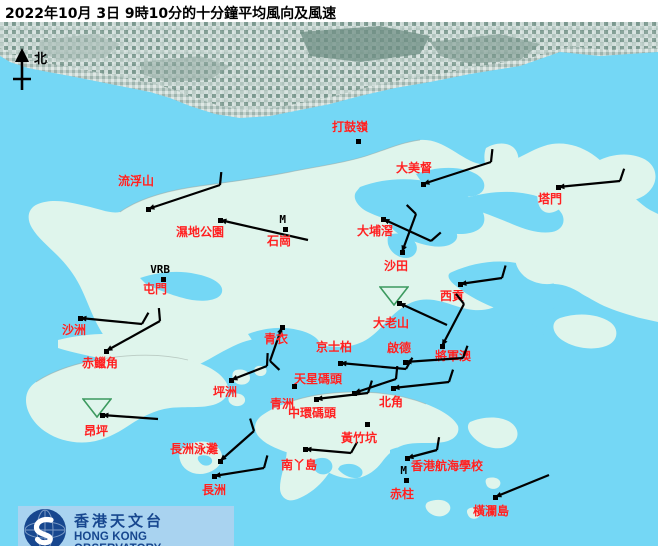 This screenshot has height=546, width=658. I want to click on station-label: 天星碼頭, so click(318, 379).